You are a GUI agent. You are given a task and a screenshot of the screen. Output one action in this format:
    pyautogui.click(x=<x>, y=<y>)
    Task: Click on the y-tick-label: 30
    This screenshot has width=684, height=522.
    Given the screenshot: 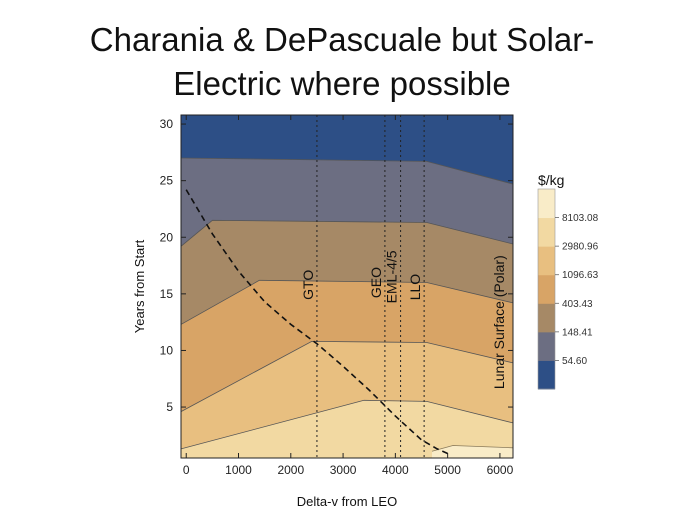 What is the action you would take?
    pyautogui.click(x=167, y=124)
    